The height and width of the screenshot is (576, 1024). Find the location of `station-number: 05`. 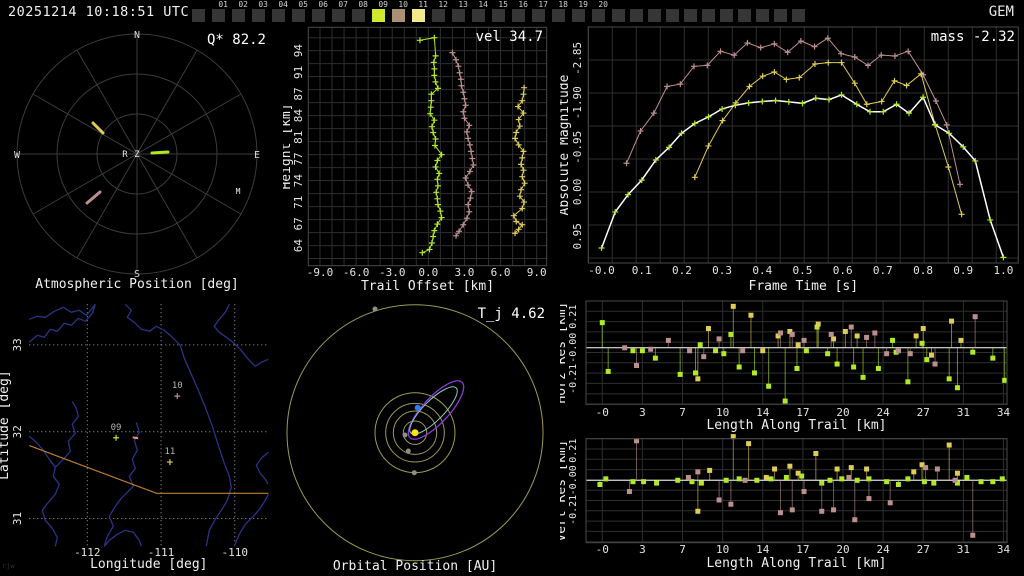

station-number: 05 is located at coordinates (303, 4).